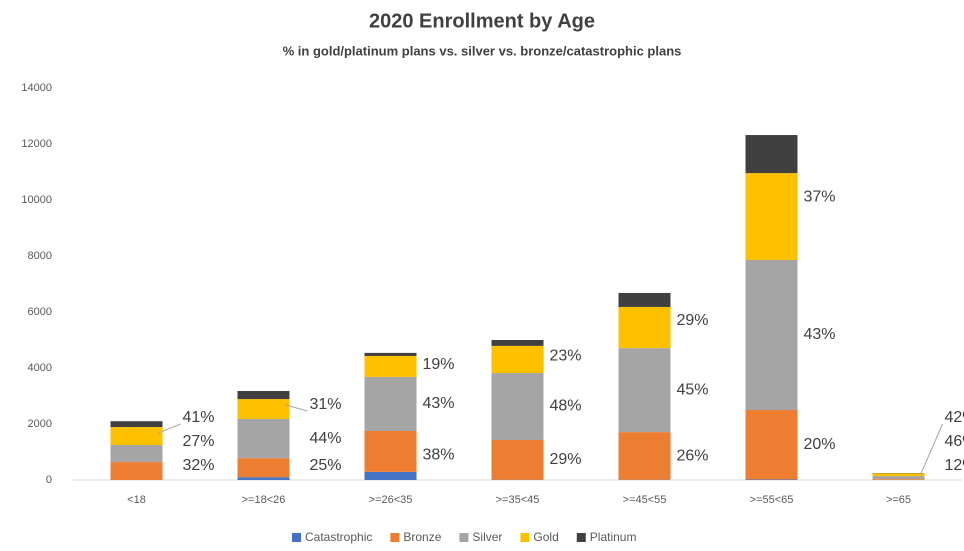 Image resolution: width=964 pixels, height=551 pixels. I want to click on legend-label: Bronze, so click(422, 537).